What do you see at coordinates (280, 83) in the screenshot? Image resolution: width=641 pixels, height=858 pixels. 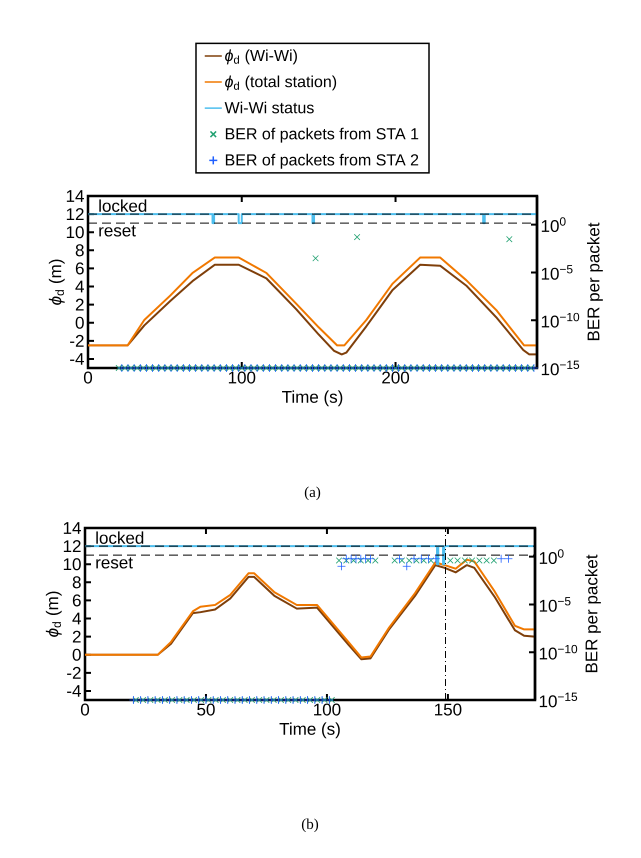 I see `legend-label: ϕ$_{d}$ (total station)` at bounding box center [280, 83].